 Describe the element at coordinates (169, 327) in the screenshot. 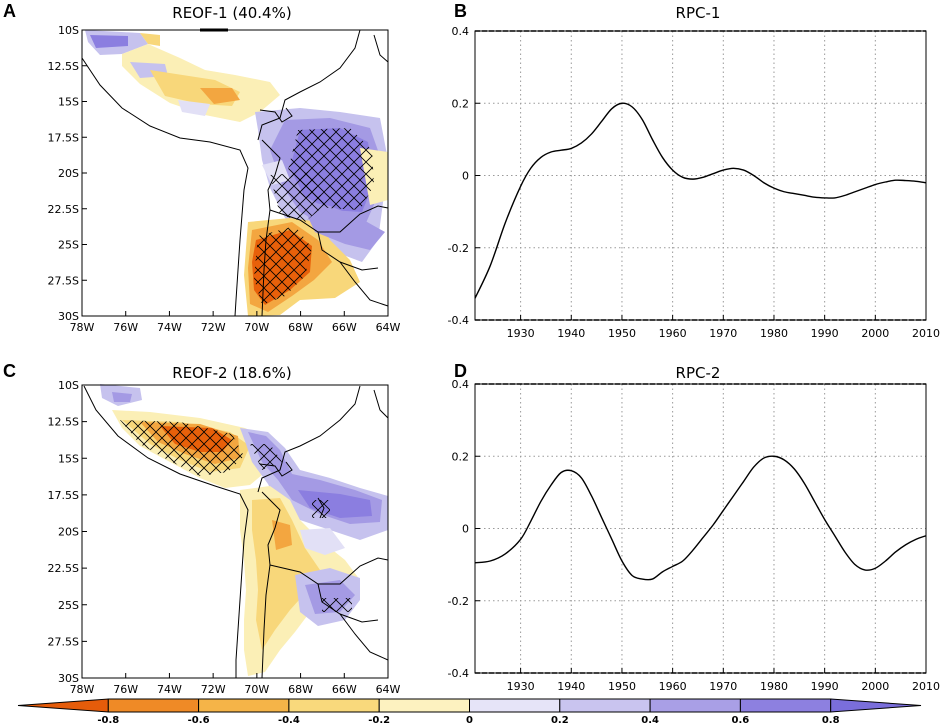

I see `lon-tick-label: 74W` at that location.